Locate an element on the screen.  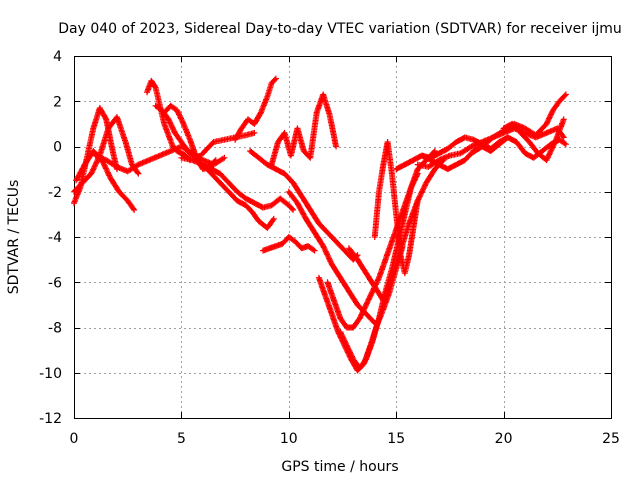
x-tick-label: 25 is located at coordinates (611, 439).